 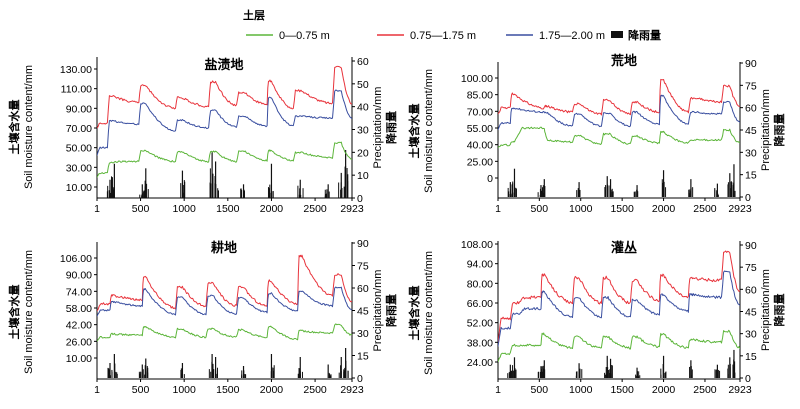 What do you see at coordinates (751, 357) in the screenshot?
I see `y-right-tick-label: 15` at bounding box center [751, 357].